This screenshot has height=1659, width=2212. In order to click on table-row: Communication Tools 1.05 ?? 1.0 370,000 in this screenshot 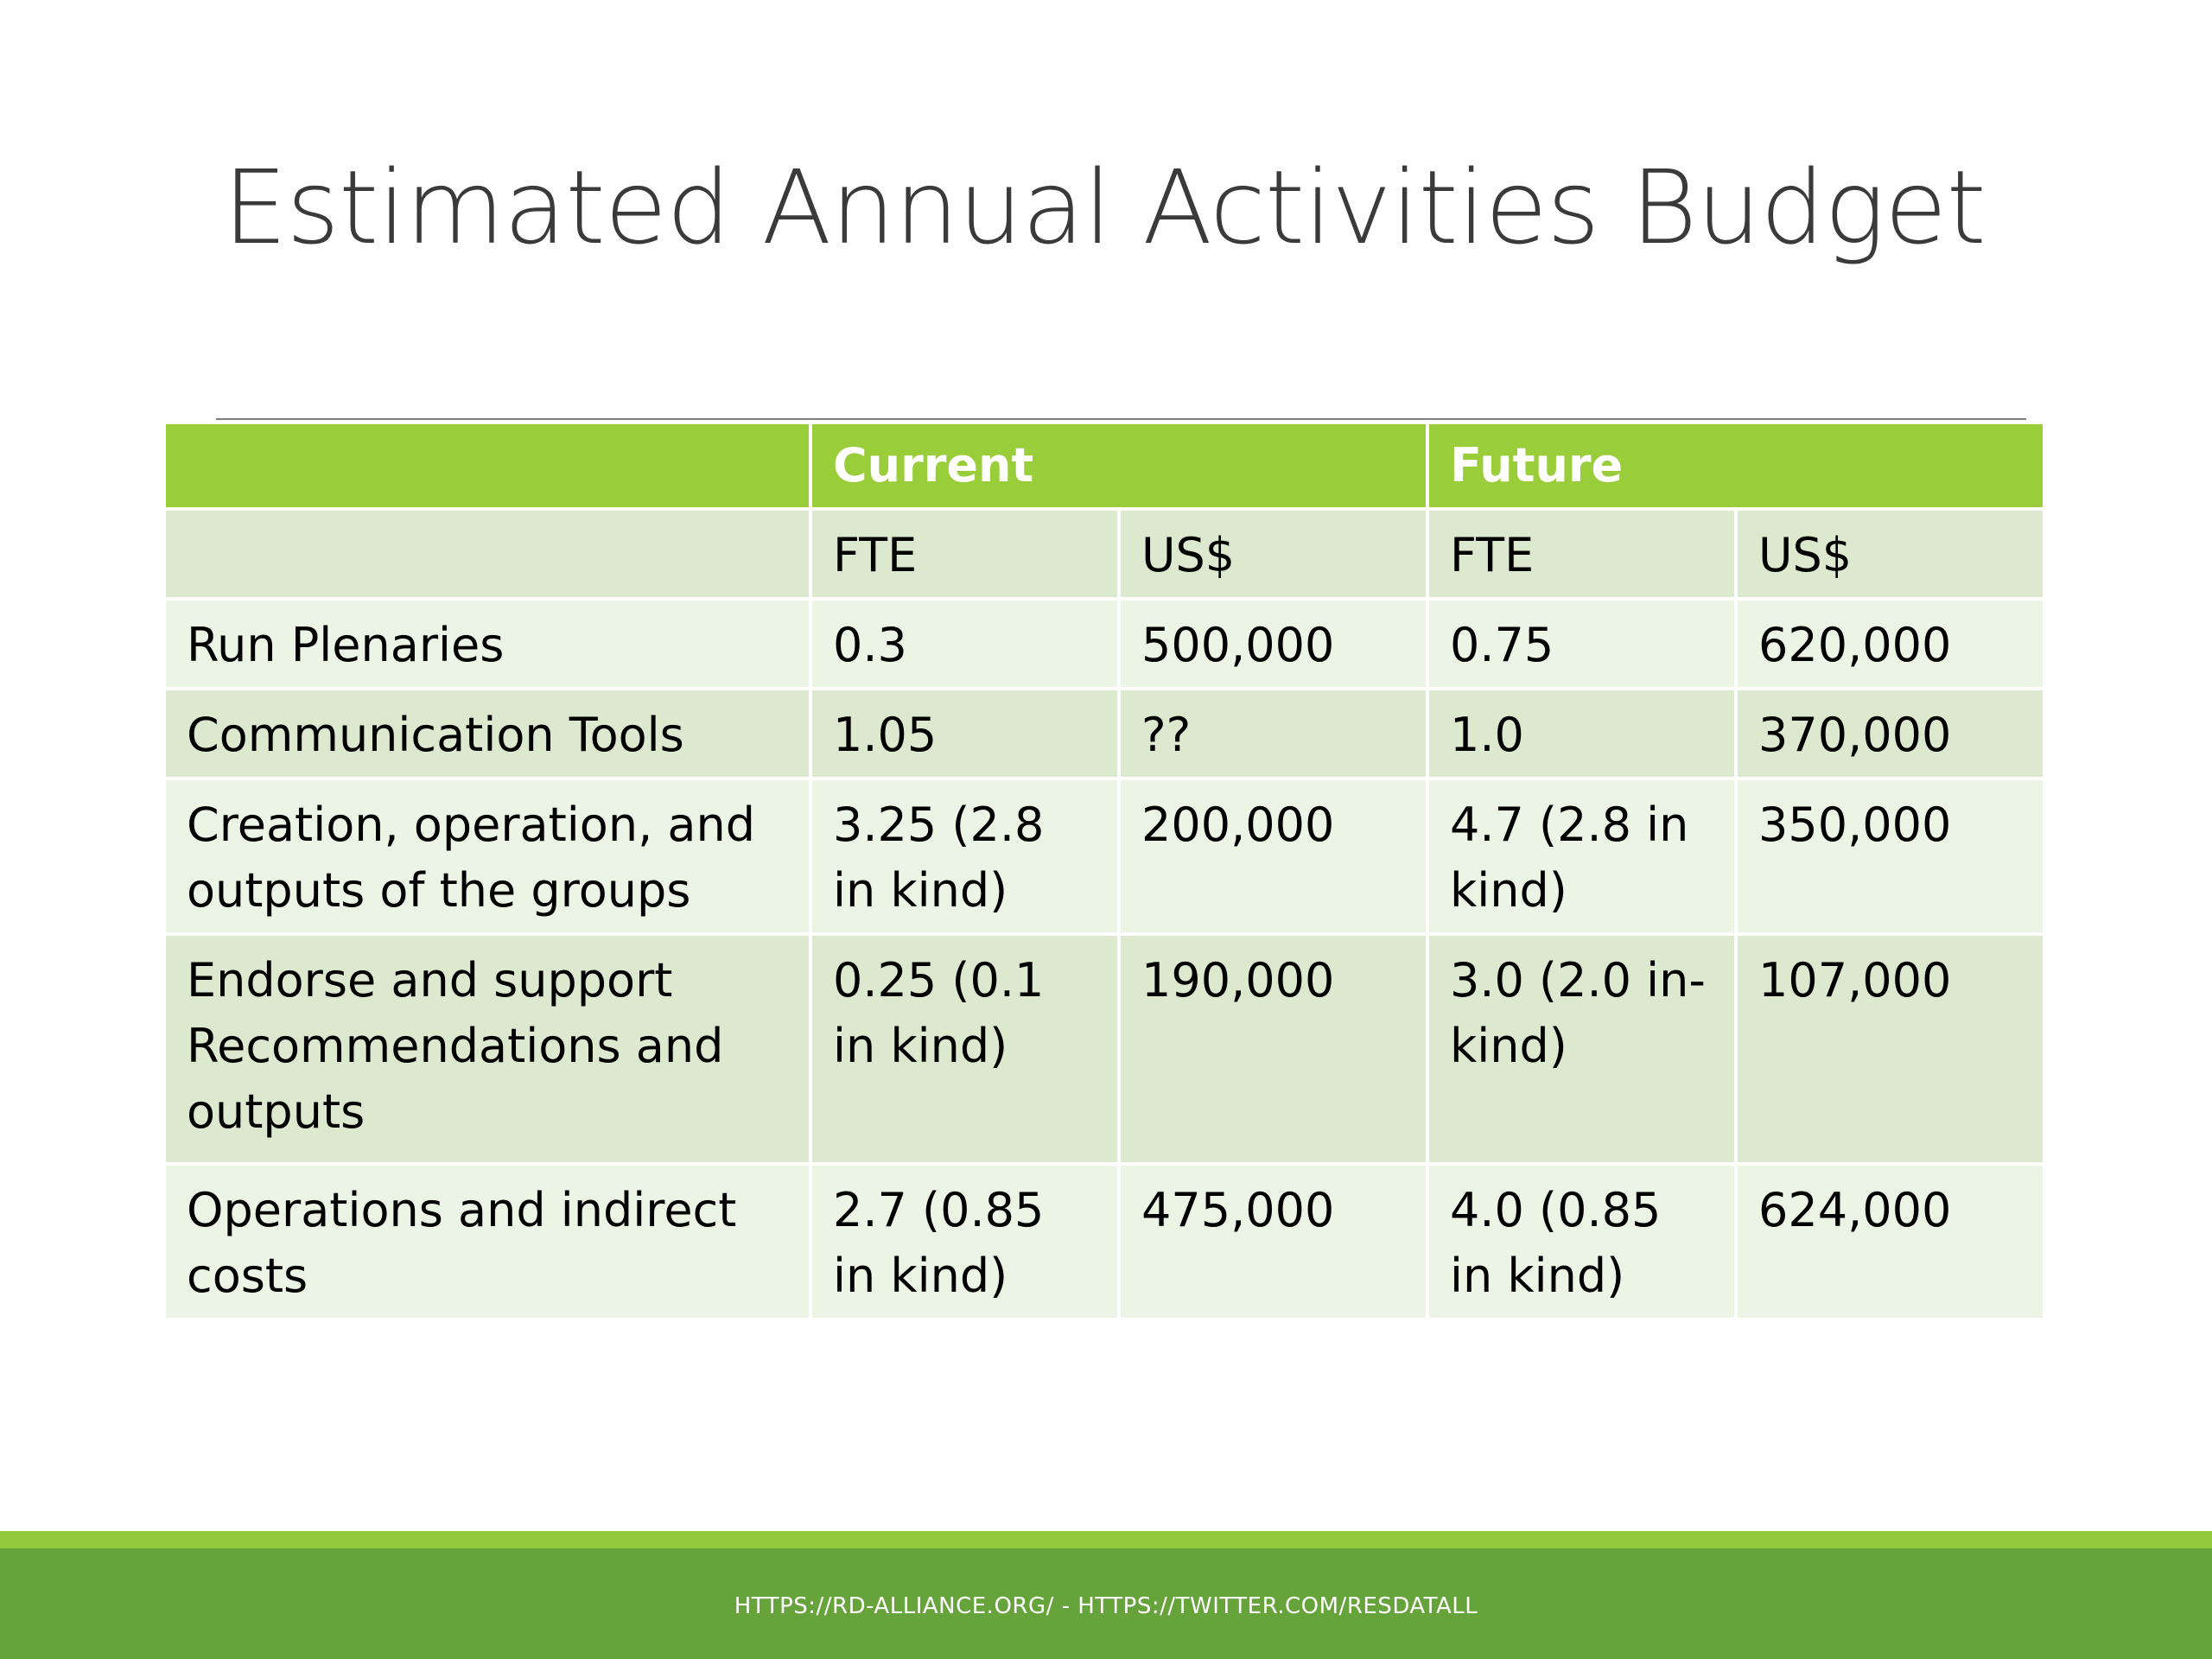, I will do `click(1104, 733)`.